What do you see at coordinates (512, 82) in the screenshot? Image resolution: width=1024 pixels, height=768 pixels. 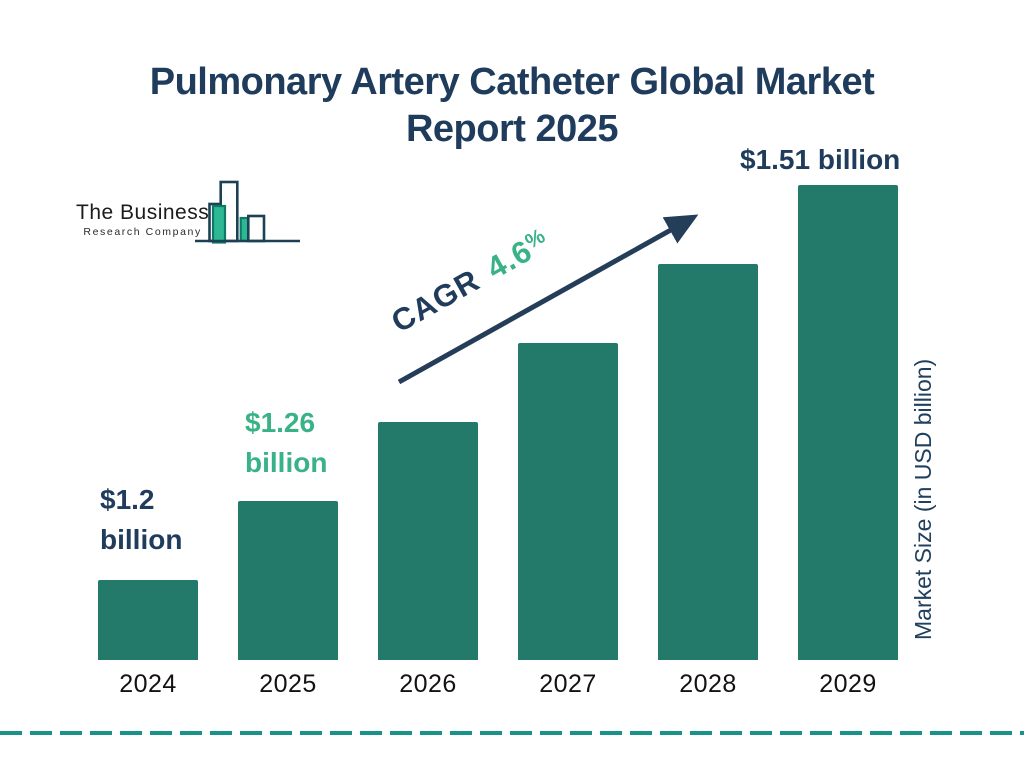 I see `page-title-line1: Pulmonary Artery Catheter Global Market` at bounding box center [512, 82].